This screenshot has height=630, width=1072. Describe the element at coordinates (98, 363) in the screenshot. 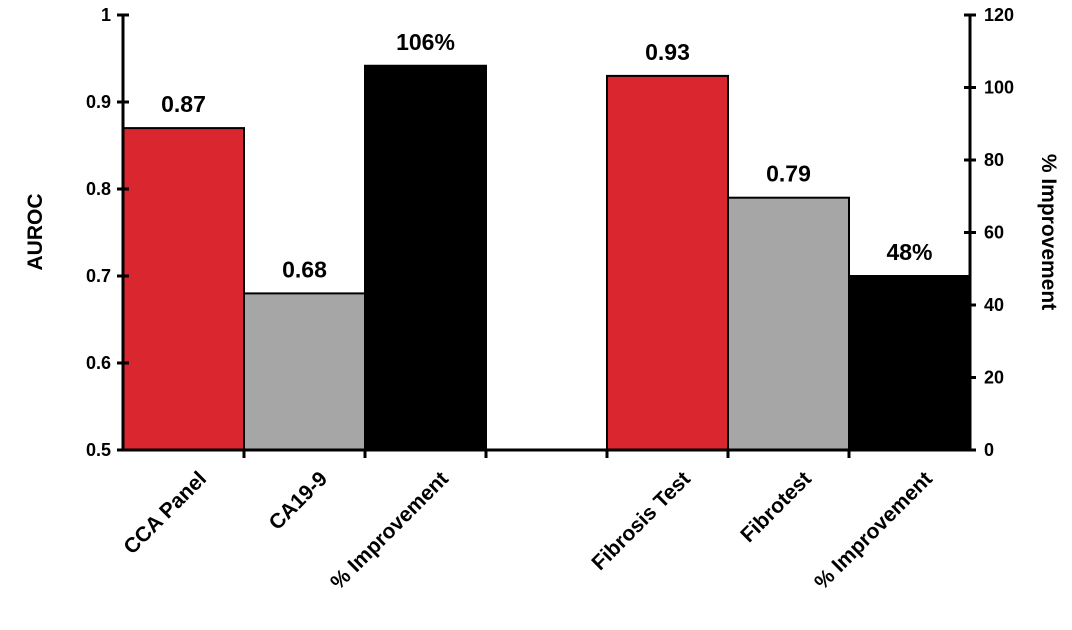

I see `left-y-tick-label: 0.6` at that location.